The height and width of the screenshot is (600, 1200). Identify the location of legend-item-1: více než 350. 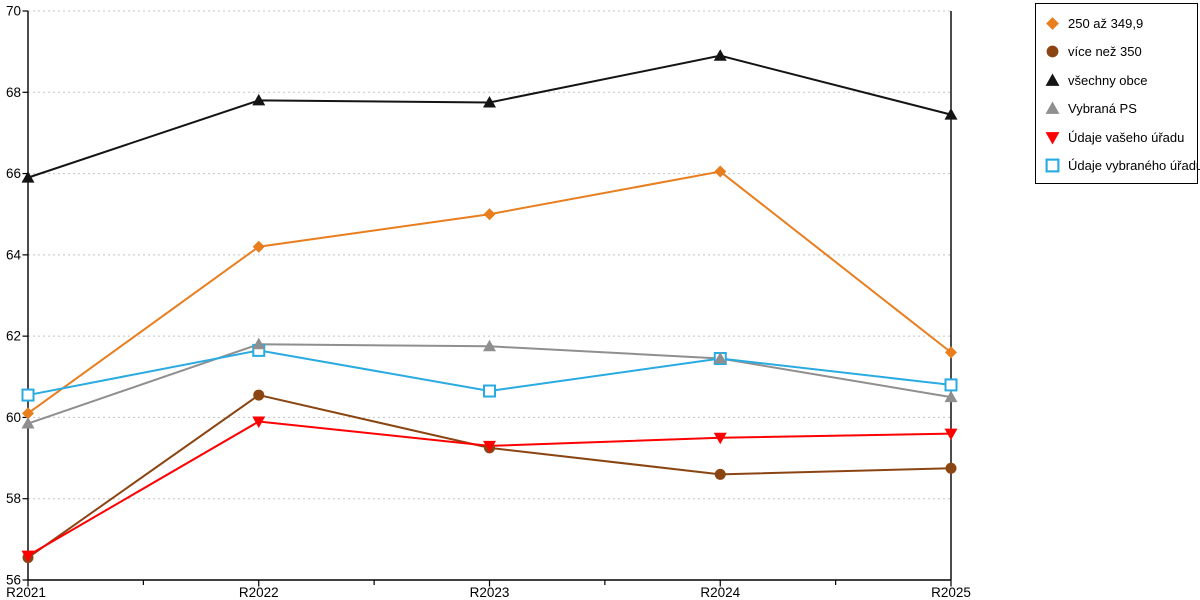
(1116, 52).